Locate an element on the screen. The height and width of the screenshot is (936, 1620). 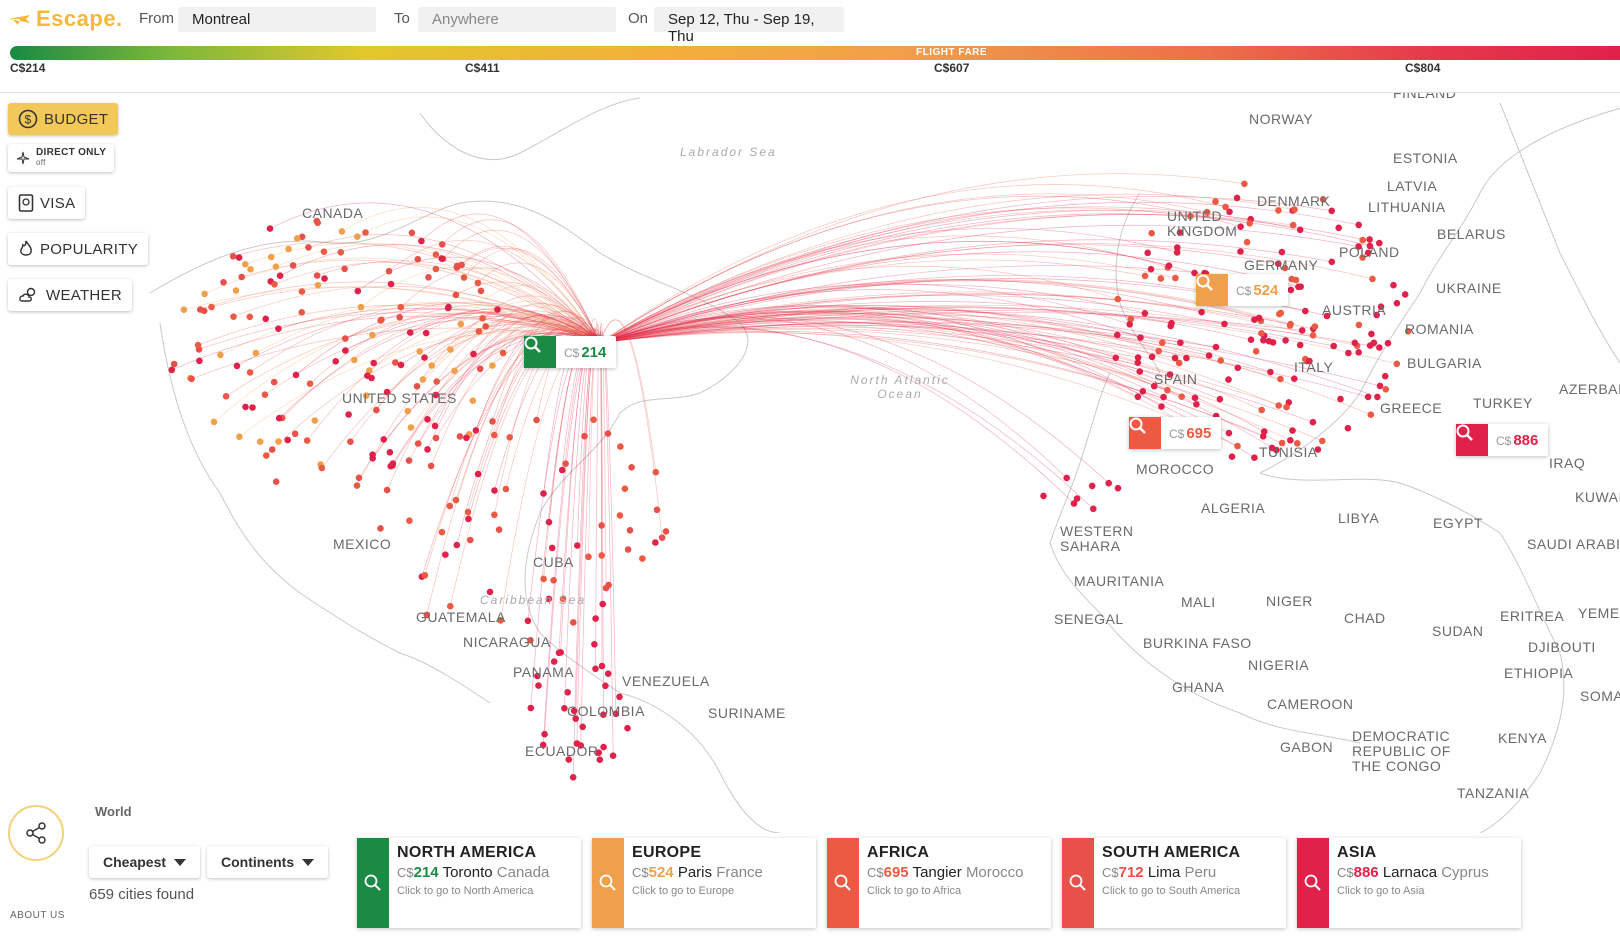
group-dropdown: Continents is located at coordinates (268, 862).